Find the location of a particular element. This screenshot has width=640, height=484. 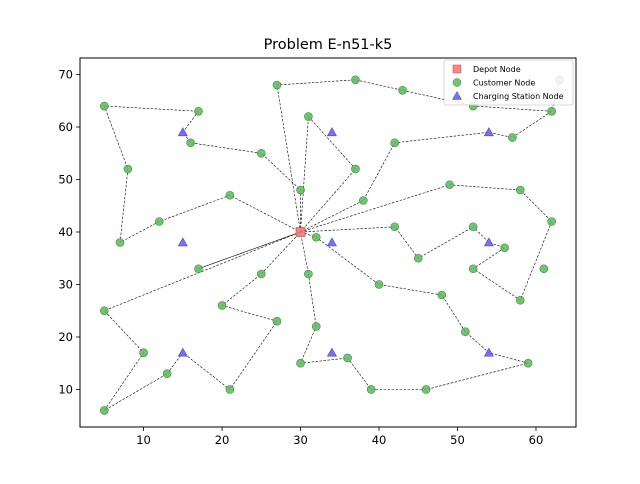

y-tick-label: 40 is located at coordinates (65, 232).